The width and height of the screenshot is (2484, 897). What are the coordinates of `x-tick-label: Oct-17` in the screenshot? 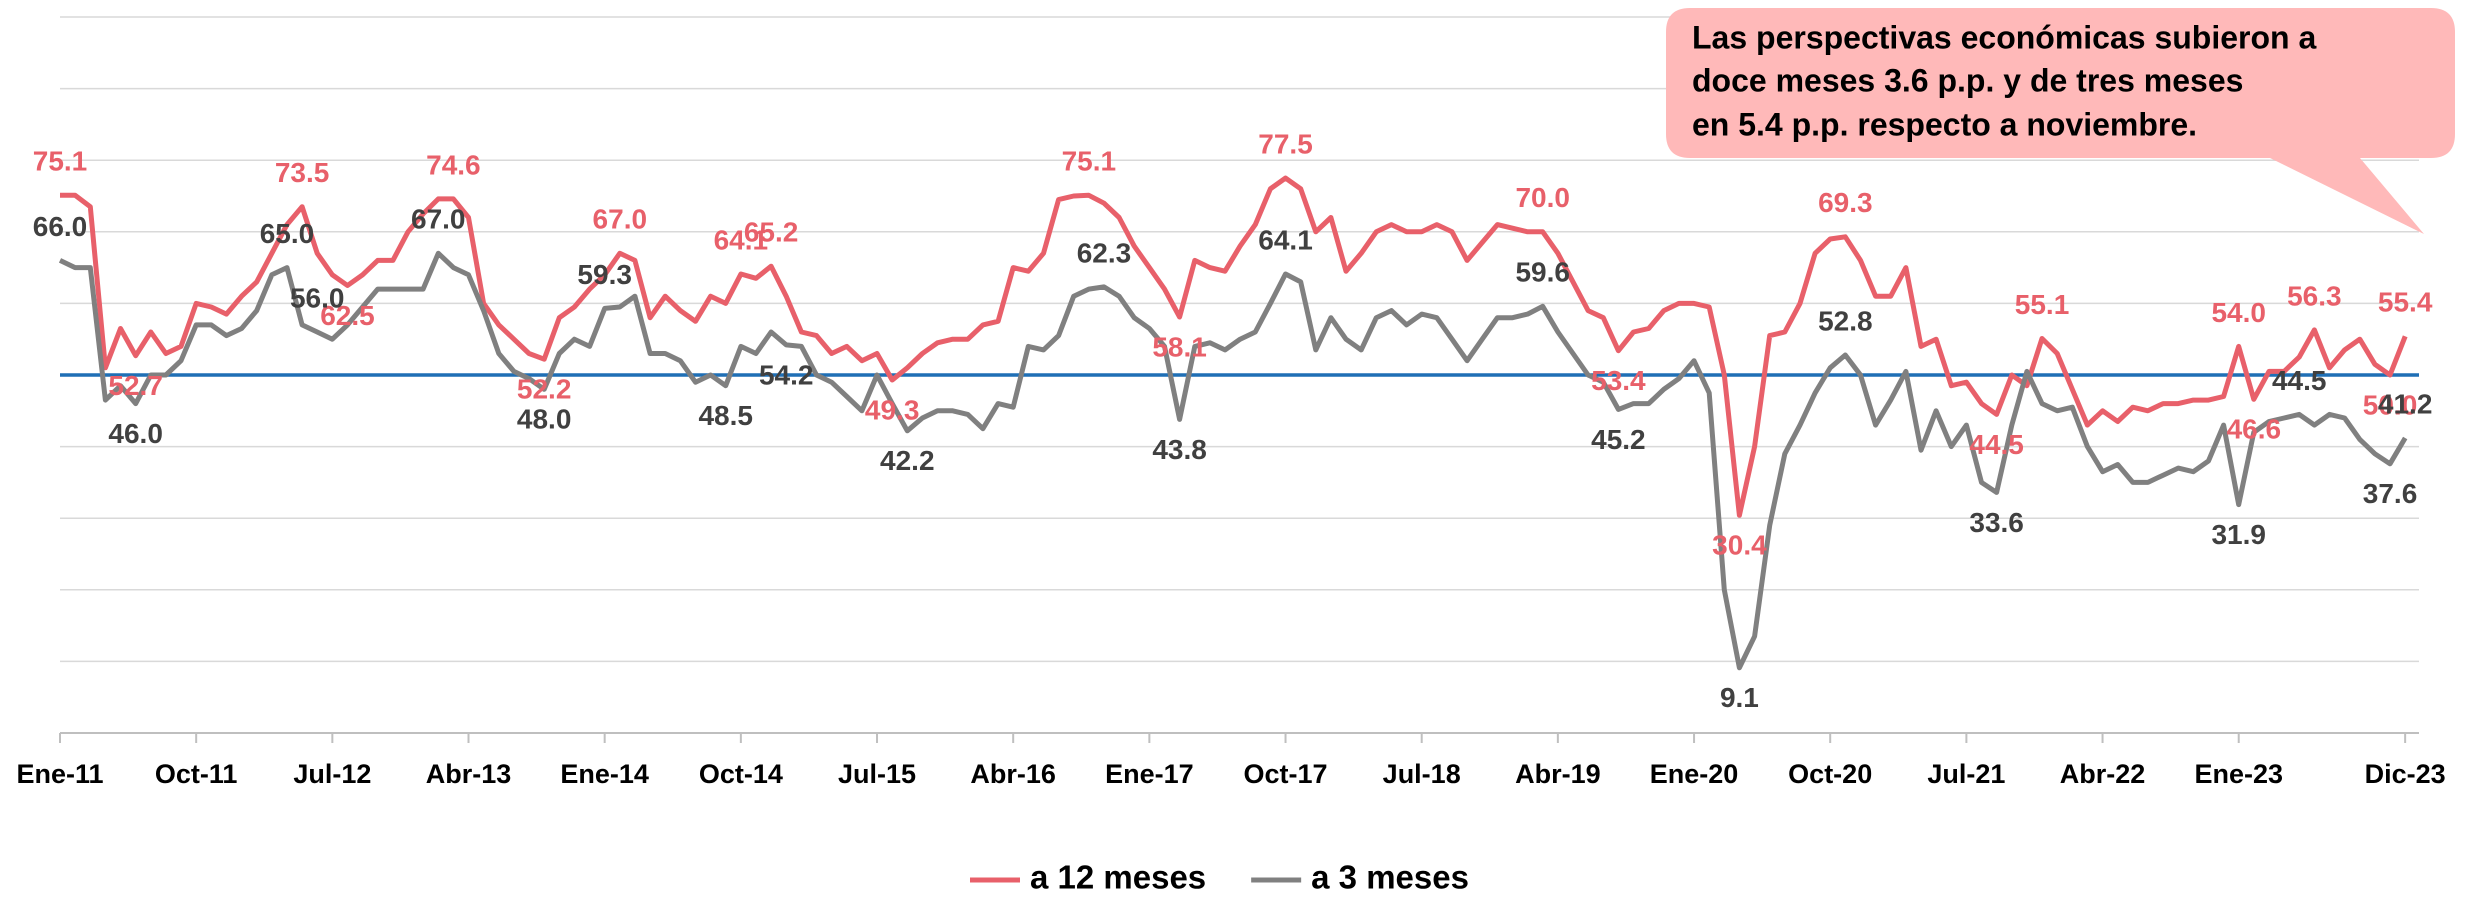 It's located at (1286, 774).